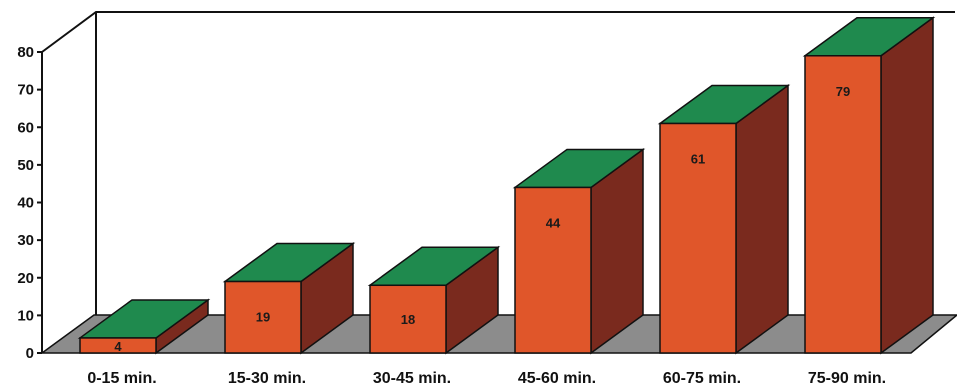 This screenshot has height=387, width=957. What do you see at coordinates (144, 326) in the screenshot?
I see `bar: 4` at bounding box center [144, 326].